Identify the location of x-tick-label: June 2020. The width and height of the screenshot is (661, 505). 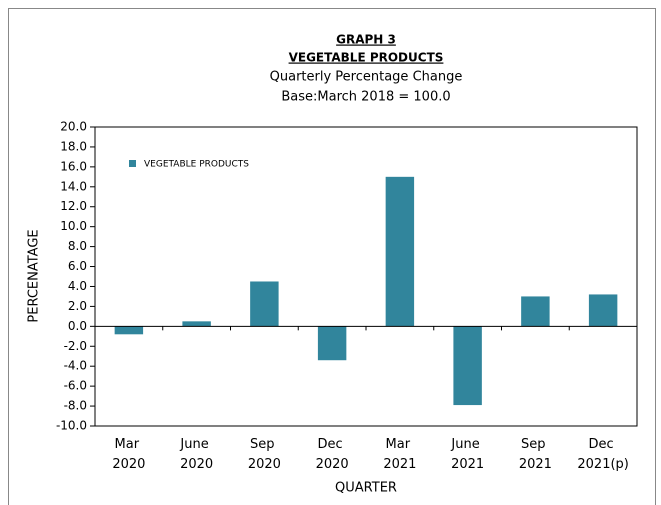
(196, 454).